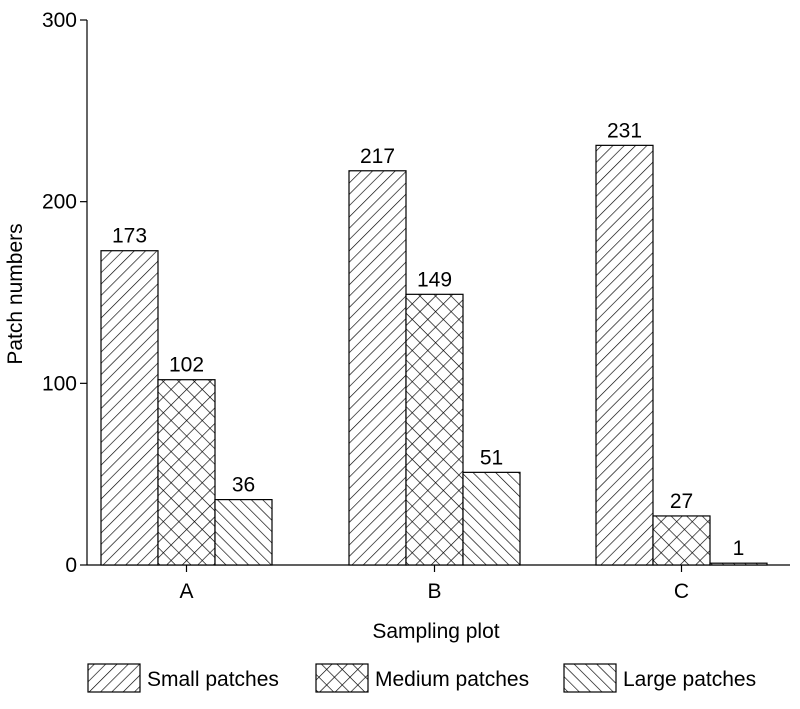 This screenshot has height=709, width=800. I want to click on data-label-B-series-2: 51, so click(491, 457).